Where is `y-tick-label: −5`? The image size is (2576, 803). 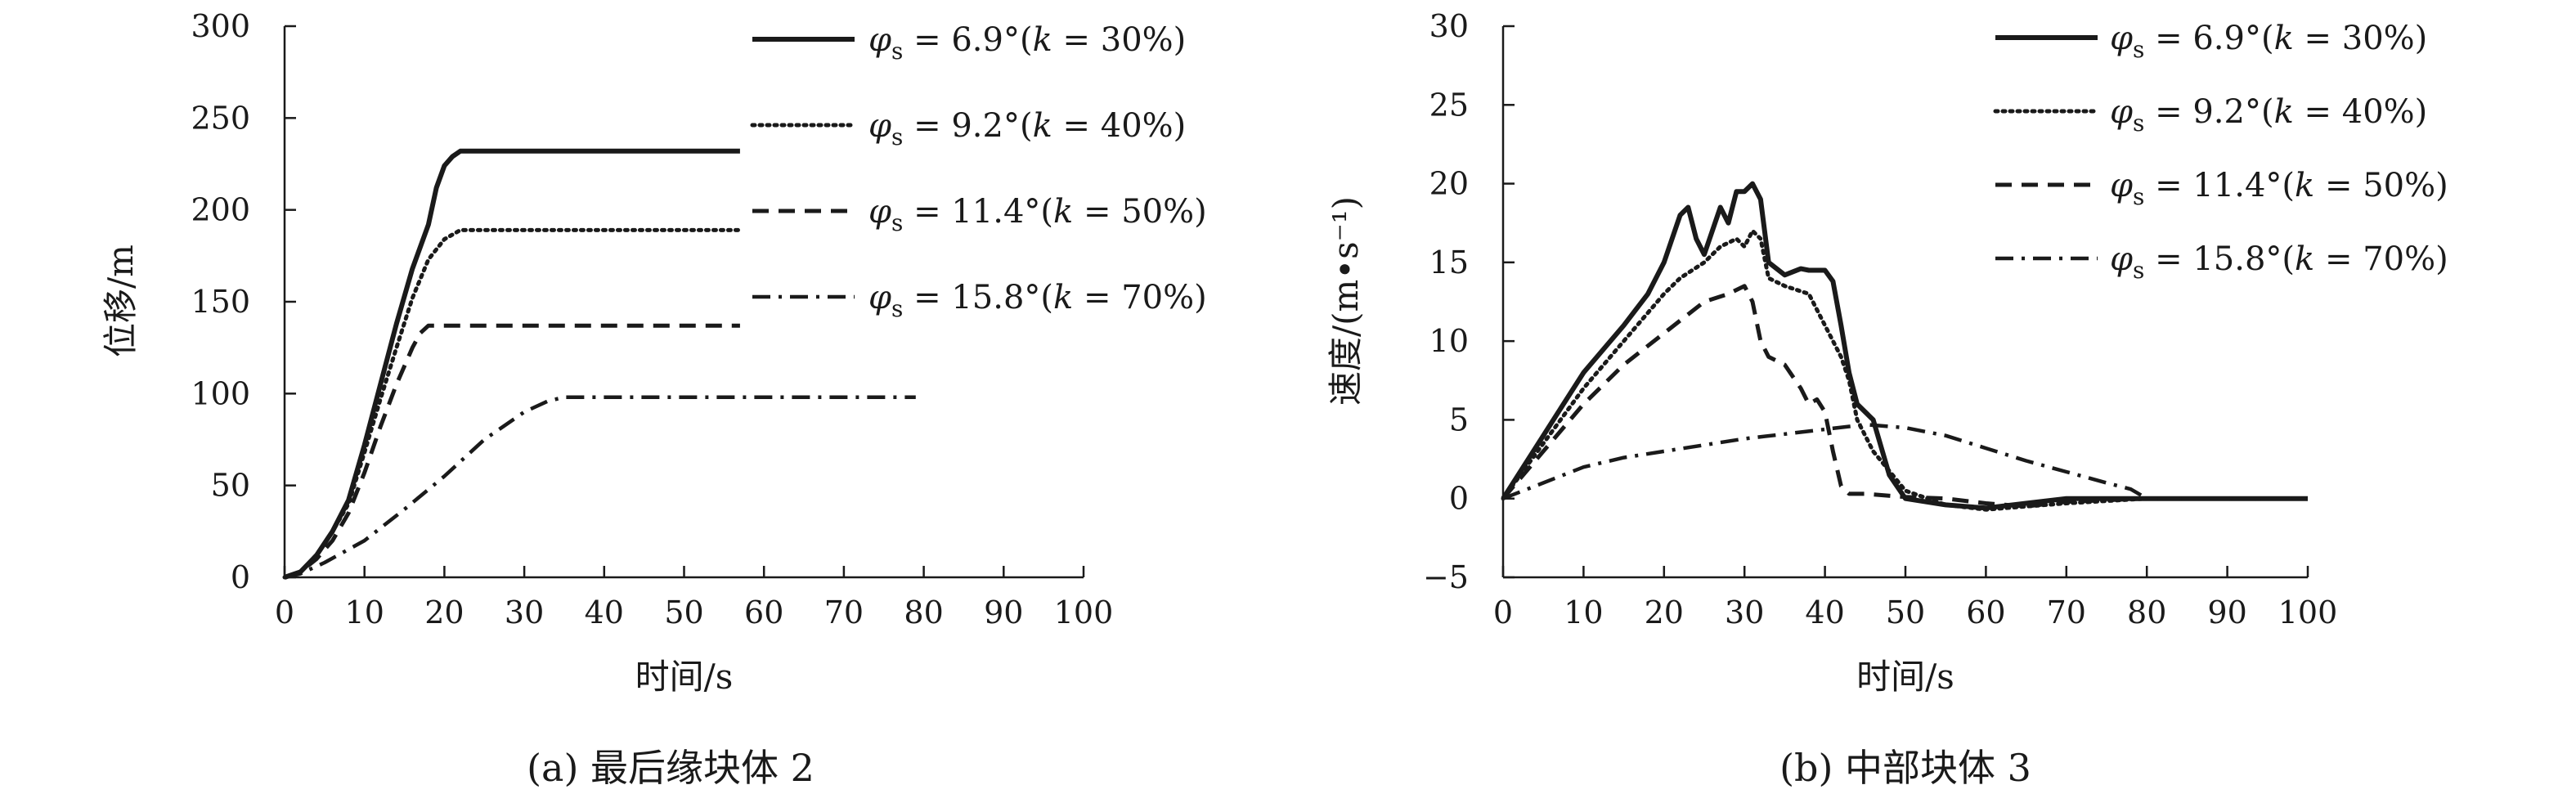 y-tick-label: −5 is located at coordinates (1446, 577).